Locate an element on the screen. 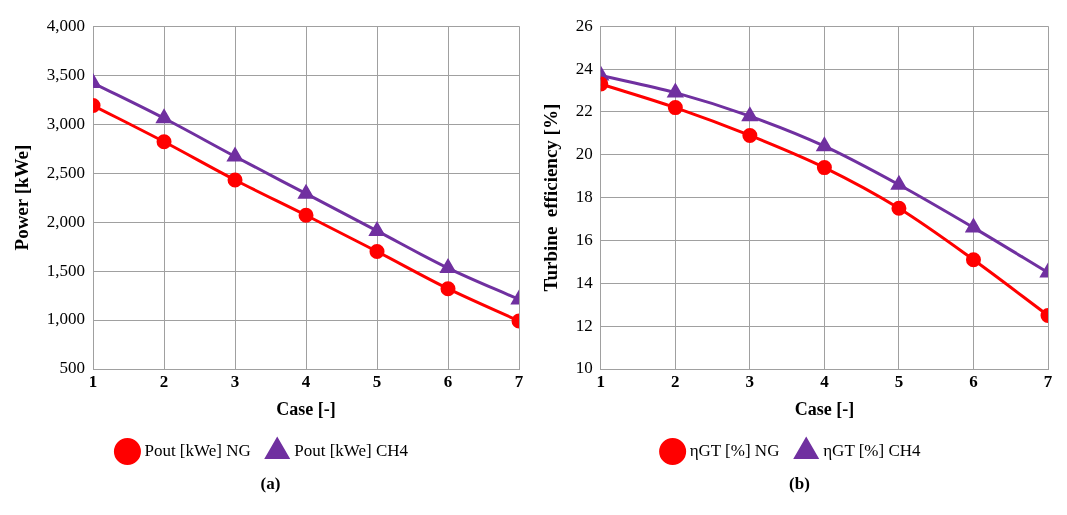  y-tick-label: 4,000 is located at coordinates (66, 25).